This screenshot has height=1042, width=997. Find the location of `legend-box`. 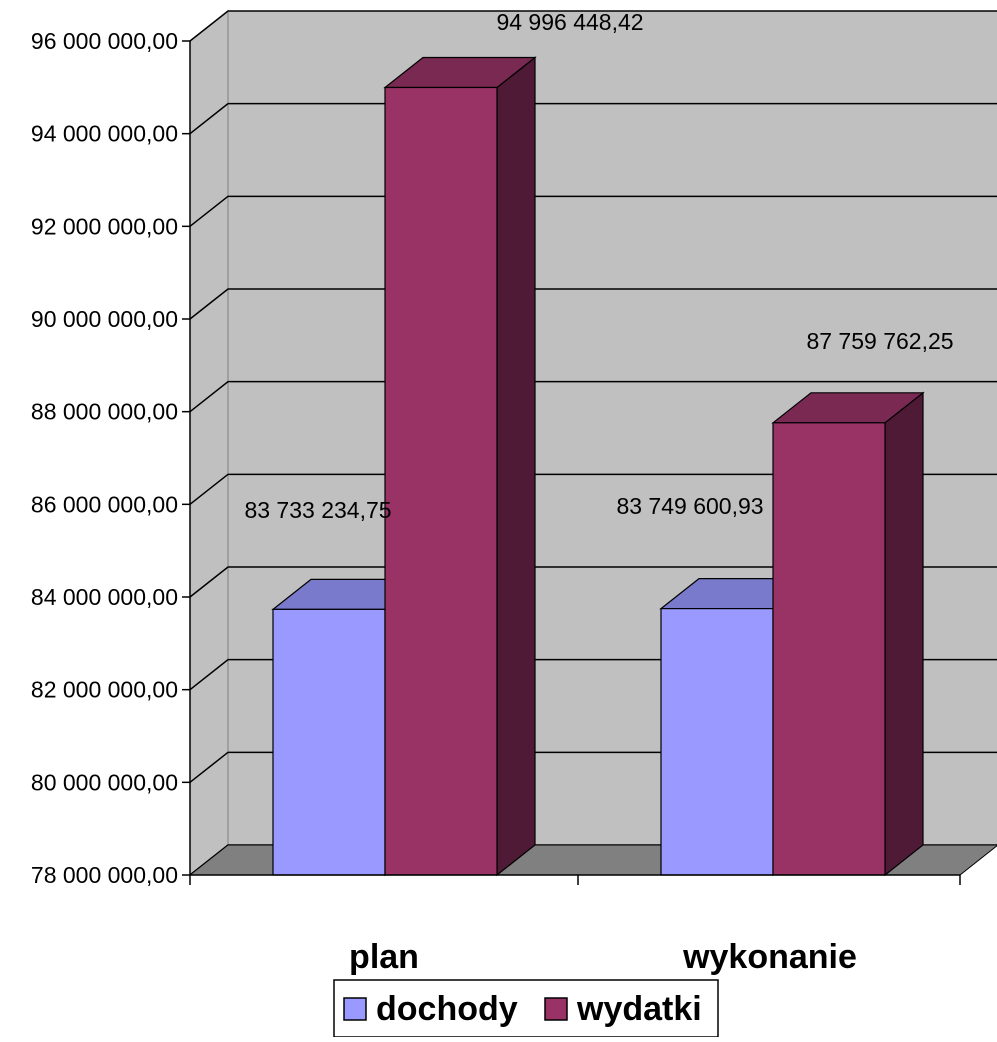

legend-box is located at coordinates (526, 1008).